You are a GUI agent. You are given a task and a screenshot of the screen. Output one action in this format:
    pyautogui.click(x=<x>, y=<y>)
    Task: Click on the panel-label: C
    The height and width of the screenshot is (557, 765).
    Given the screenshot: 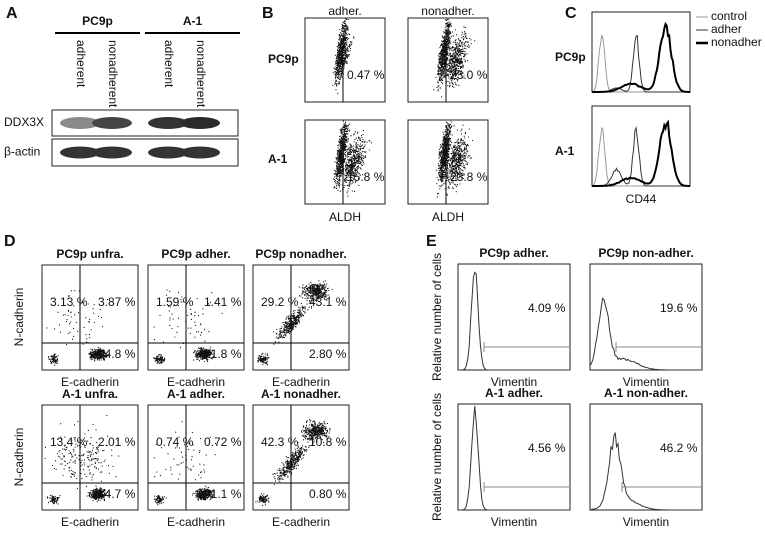 What is the action you would take?
    pyautogui.click(x=571, y=13)
    